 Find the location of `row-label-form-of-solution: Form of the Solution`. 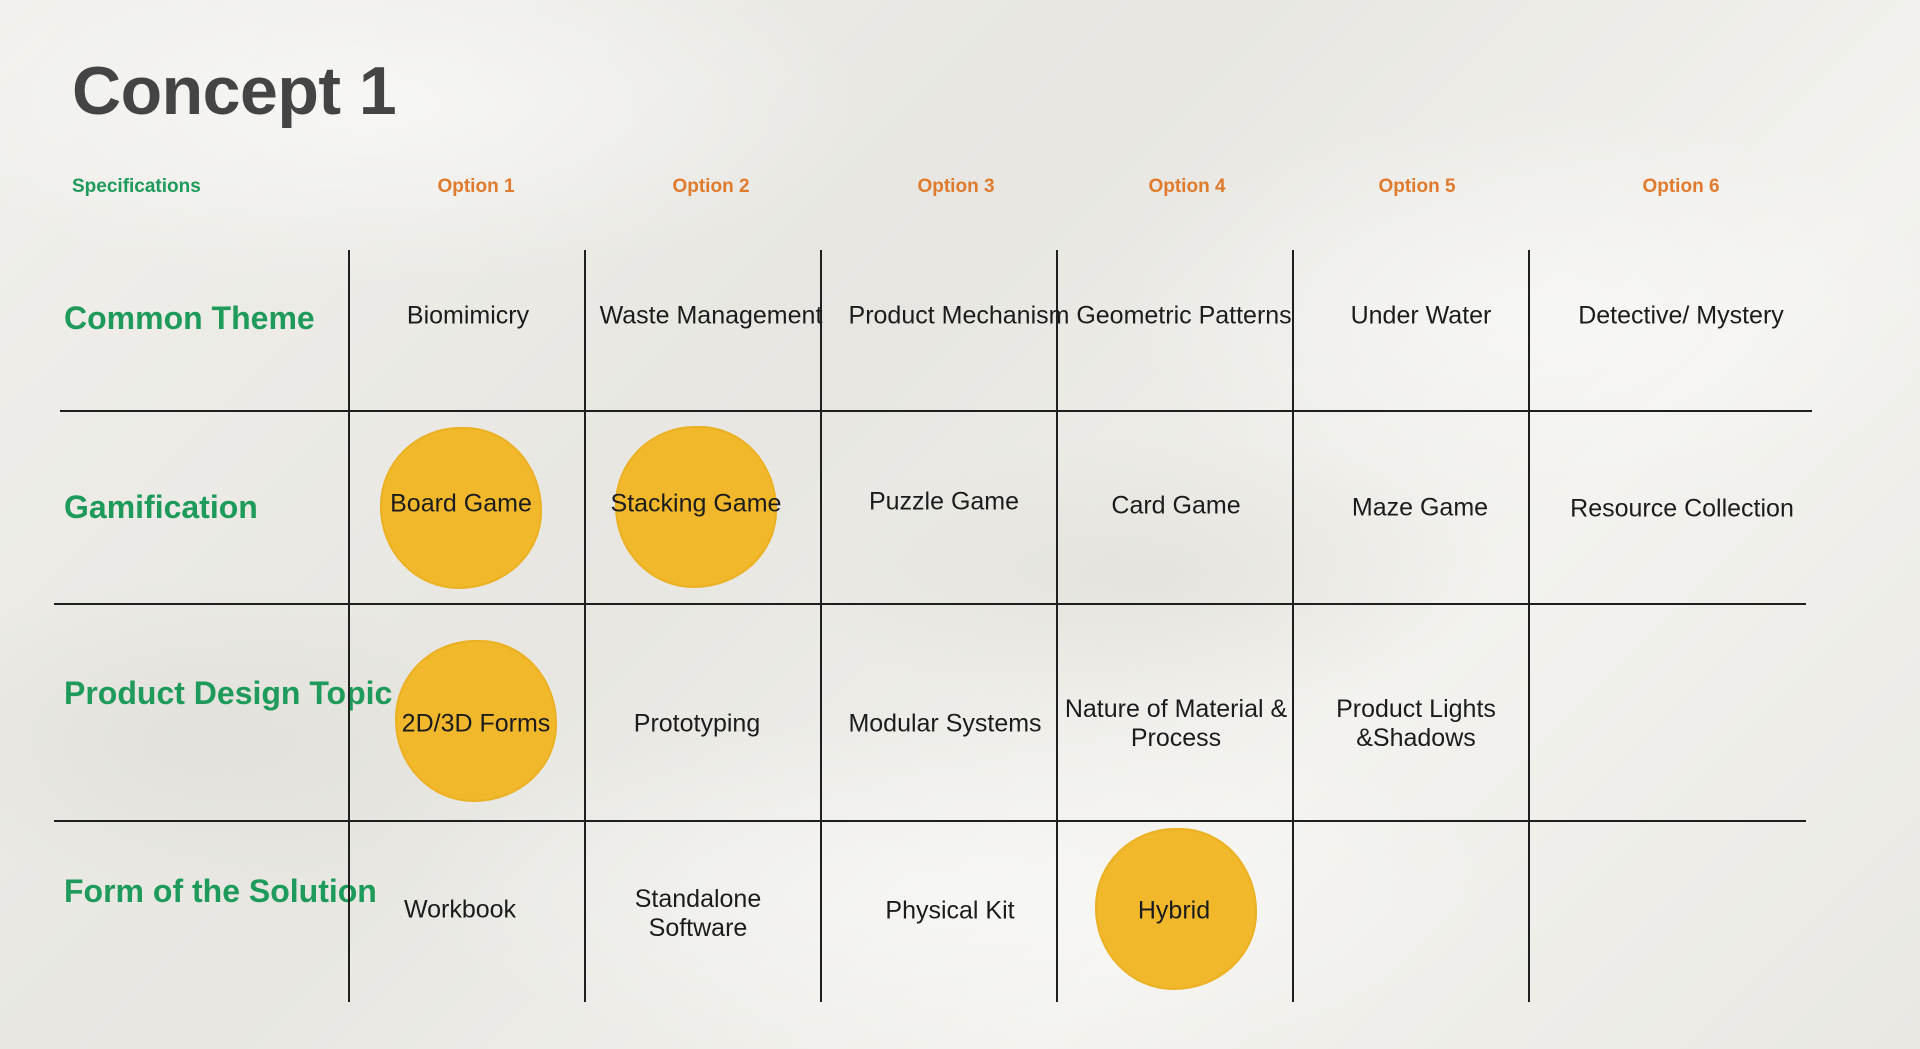

row-label-form-of-solution: Form of the Solution is located at coordinates (220, 891).